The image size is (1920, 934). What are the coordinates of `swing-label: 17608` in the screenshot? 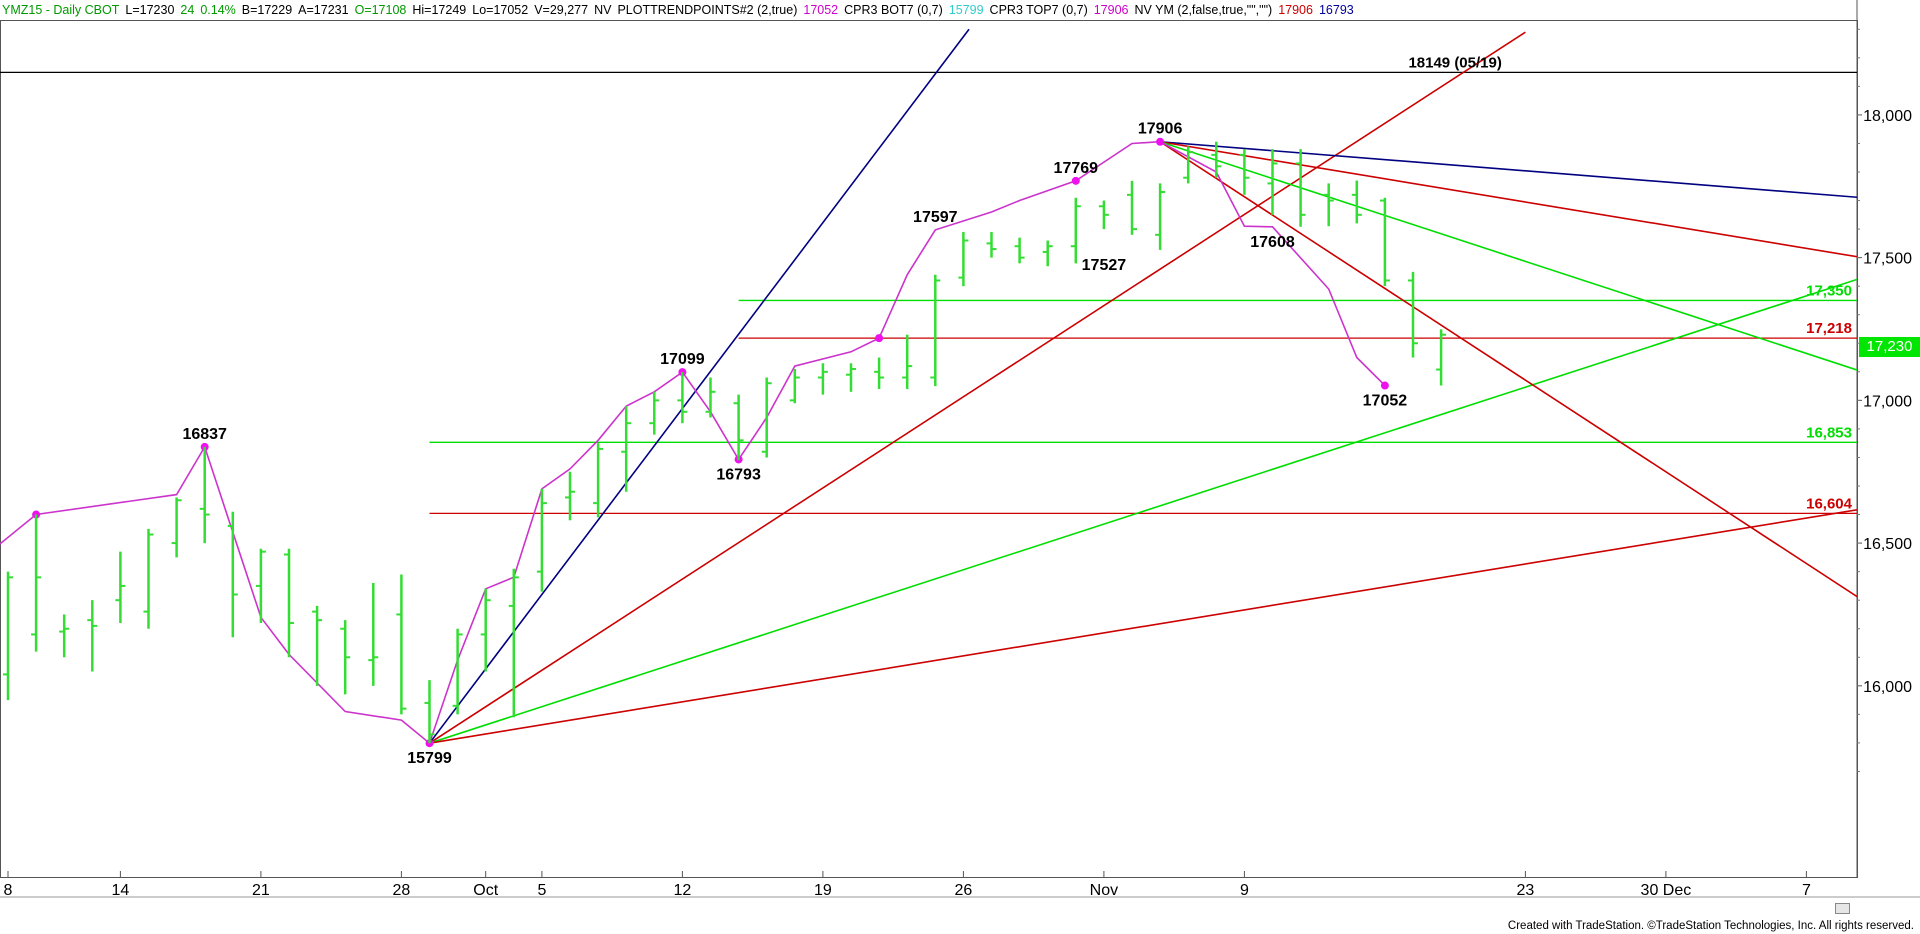 It's located at (1272, 242).